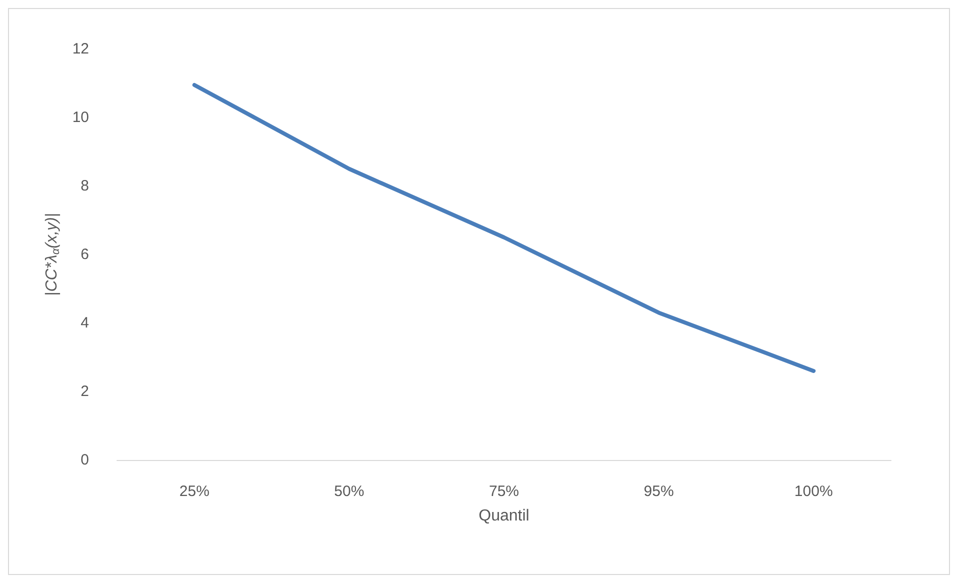 The height and width of the screenshot is (581, 956). Describe the element at coordinates (84, 254) in the screenshot. I see `y-tick-label: 6` at that location.